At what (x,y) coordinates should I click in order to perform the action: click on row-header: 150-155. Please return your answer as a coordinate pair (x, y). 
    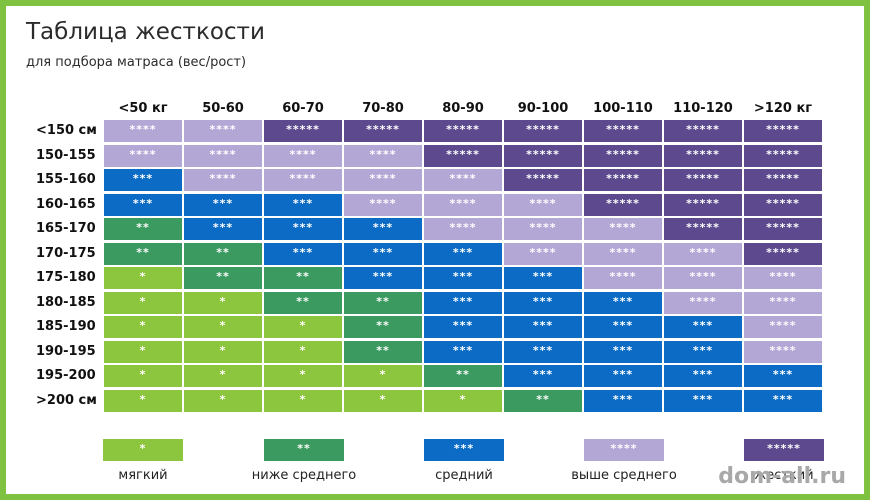
    Looking at the image, I should click on (66, 155).